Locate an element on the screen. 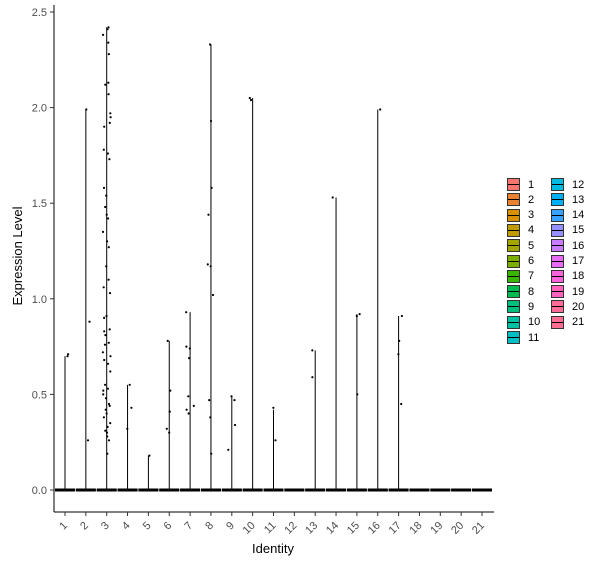 Image resolution: width=600 pixels, height=568 pixels. legend-item-12: 12 is located at coordinates (567, 184).